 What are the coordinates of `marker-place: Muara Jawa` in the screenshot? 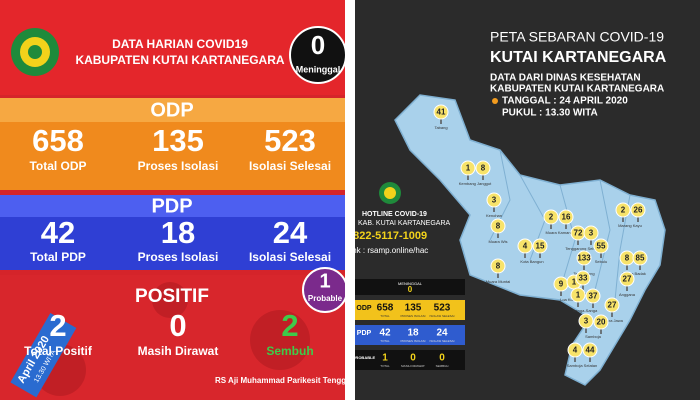 It's located at (612, 320).